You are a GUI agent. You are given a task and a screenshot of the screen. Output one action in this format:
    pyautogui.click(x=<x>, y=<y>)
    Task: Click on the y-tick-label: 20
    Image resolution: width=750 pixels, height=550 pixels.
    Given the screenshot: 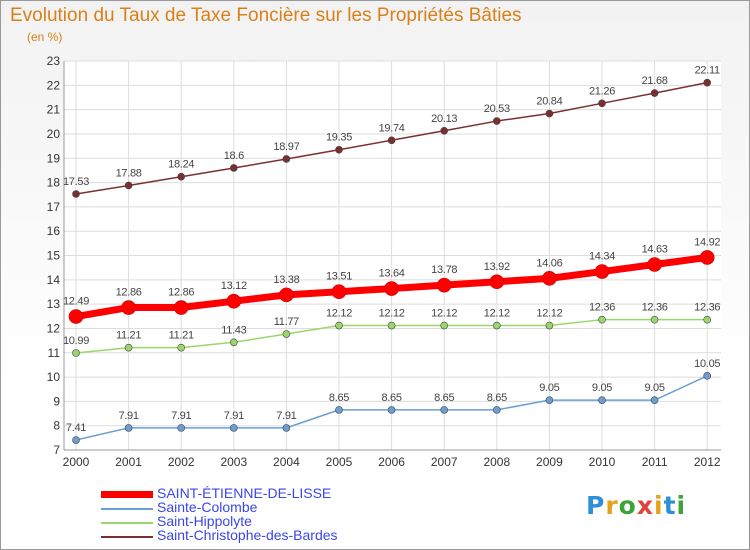 What is the action you would take?
    pyautogui.click(x=54, y=134)
    